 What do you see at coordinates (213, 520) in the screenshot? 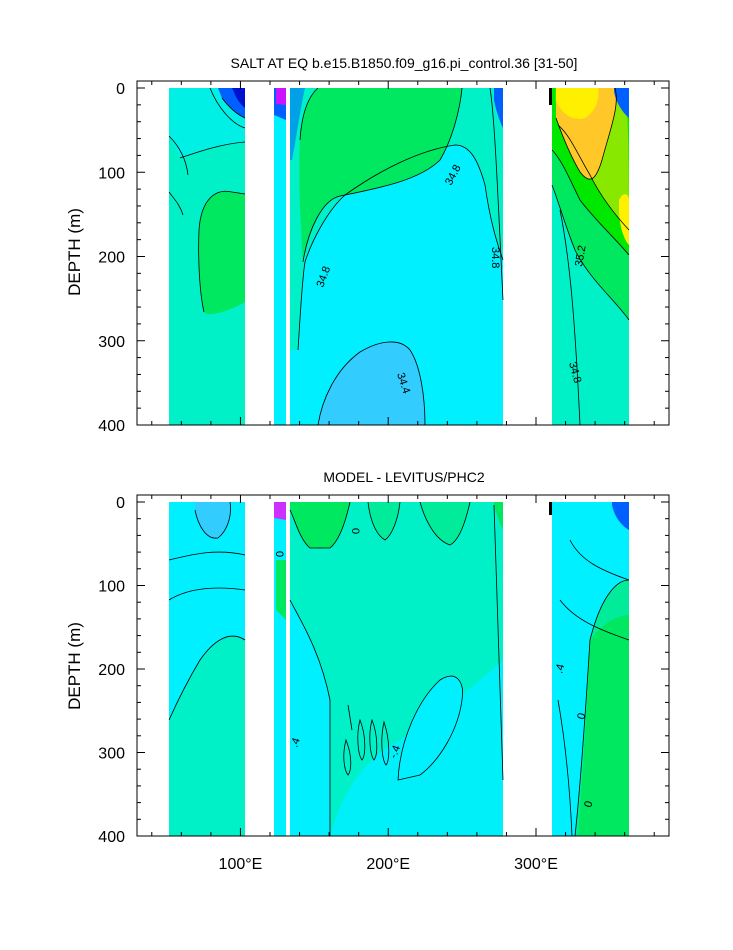
I see `bottom-indian-lightblue` at bounding box center [213, 520].